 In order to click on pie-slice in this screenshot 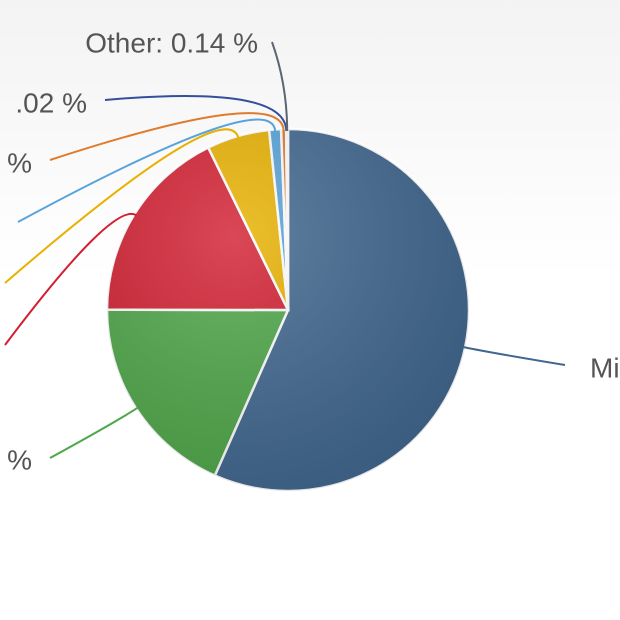, I will do `click(287, 219)`.